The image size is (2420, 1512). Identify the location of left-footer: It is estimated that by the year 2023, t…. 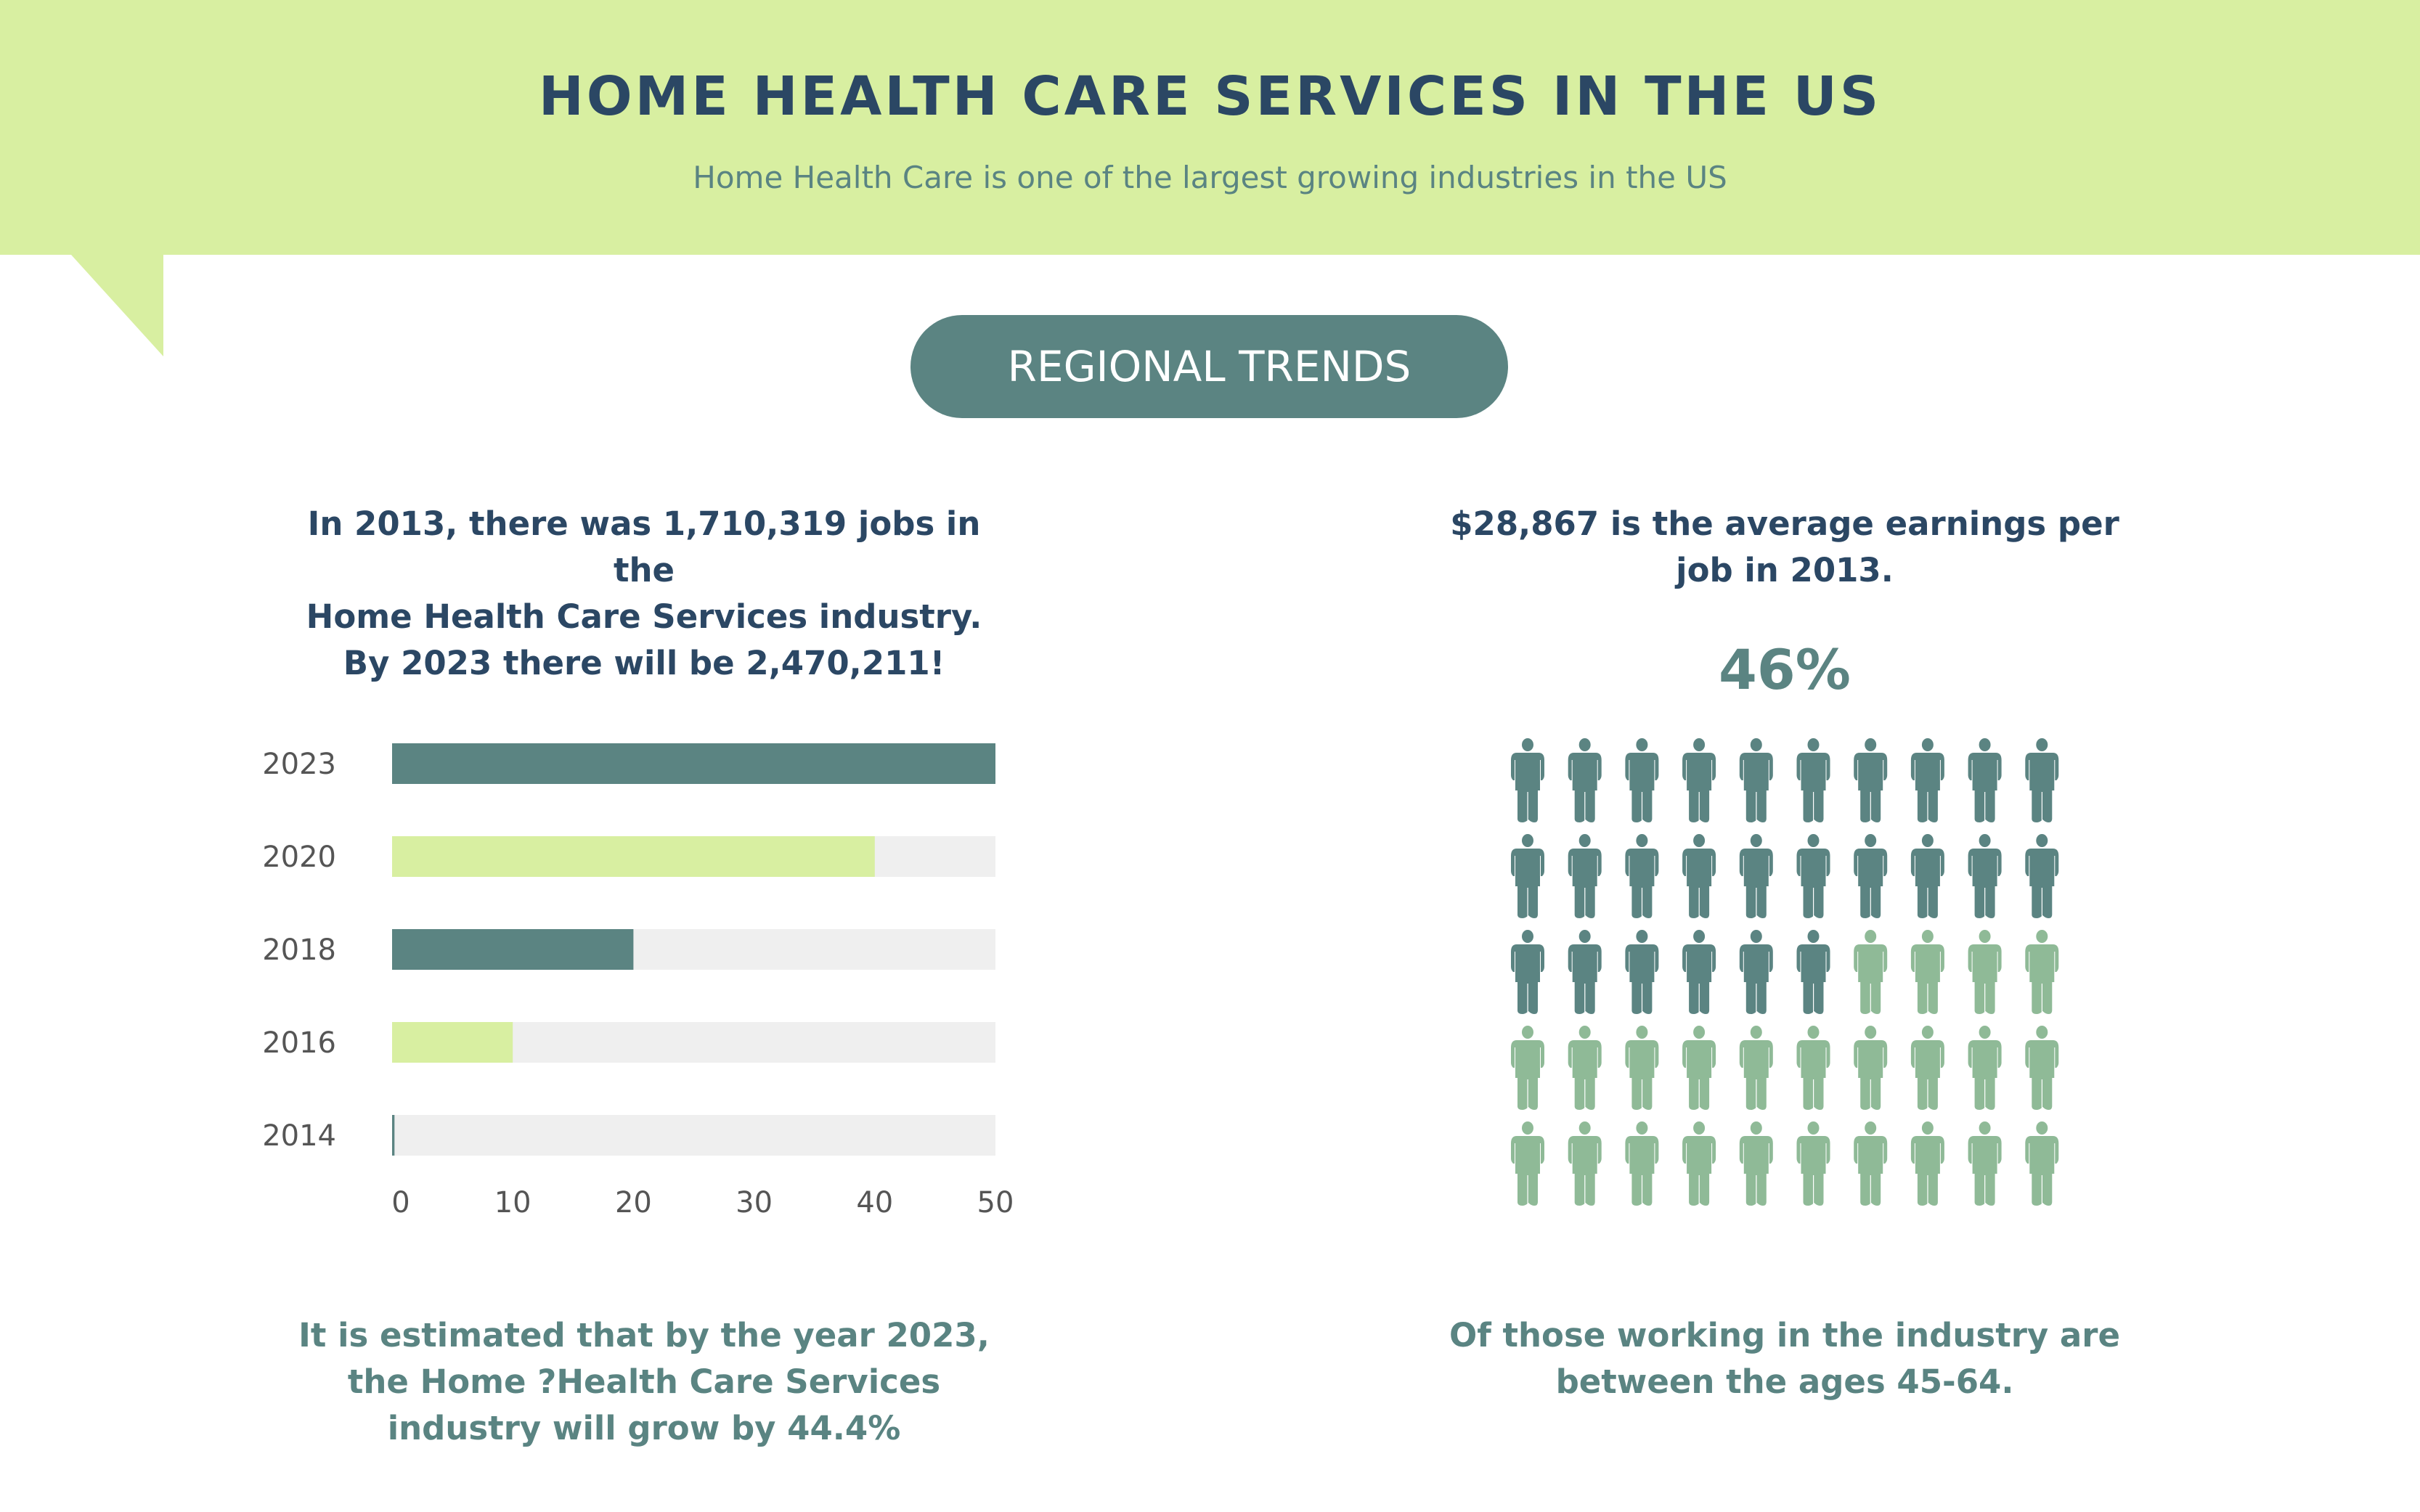
(644, 1382).